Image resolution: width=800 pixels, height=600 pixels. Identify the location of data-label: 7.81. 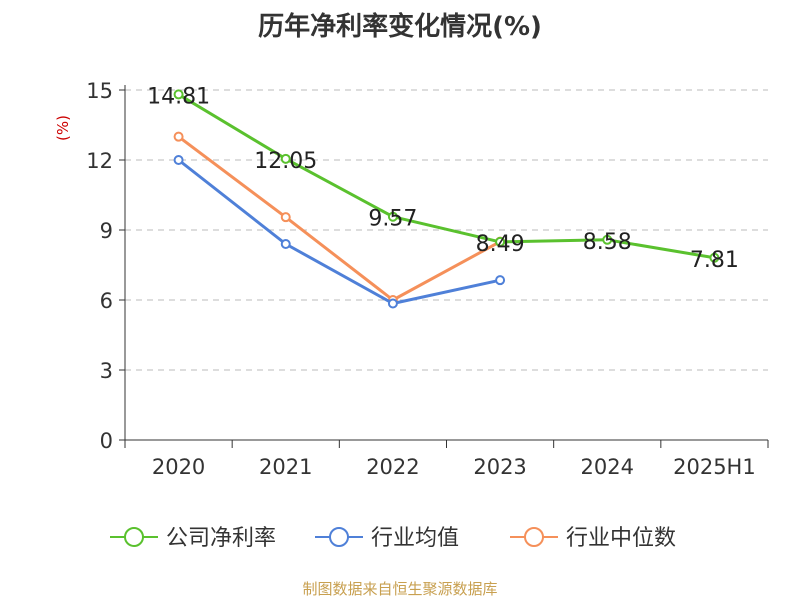
(714, 260).